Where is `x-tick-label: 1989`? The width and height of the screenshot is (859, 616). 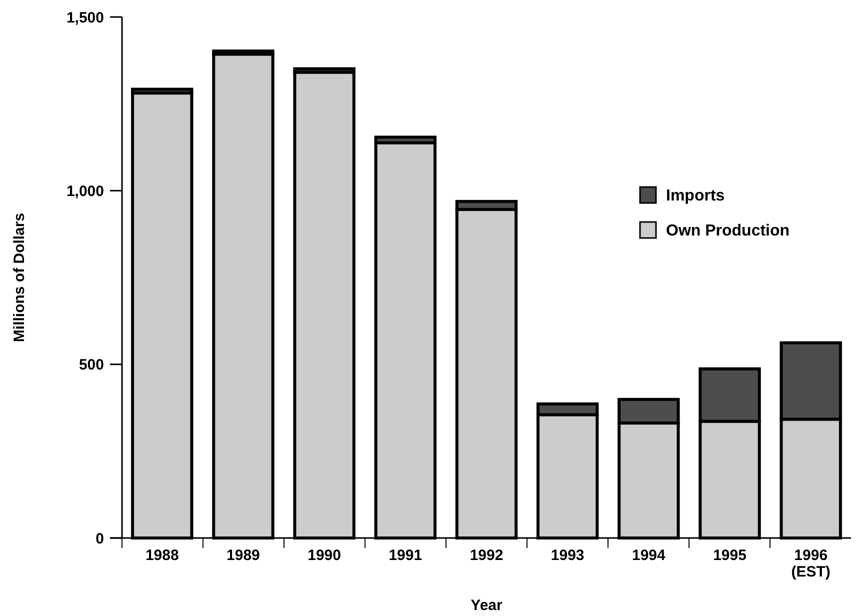 x-tick-label: 1989 is located at coordinates (243, 555).